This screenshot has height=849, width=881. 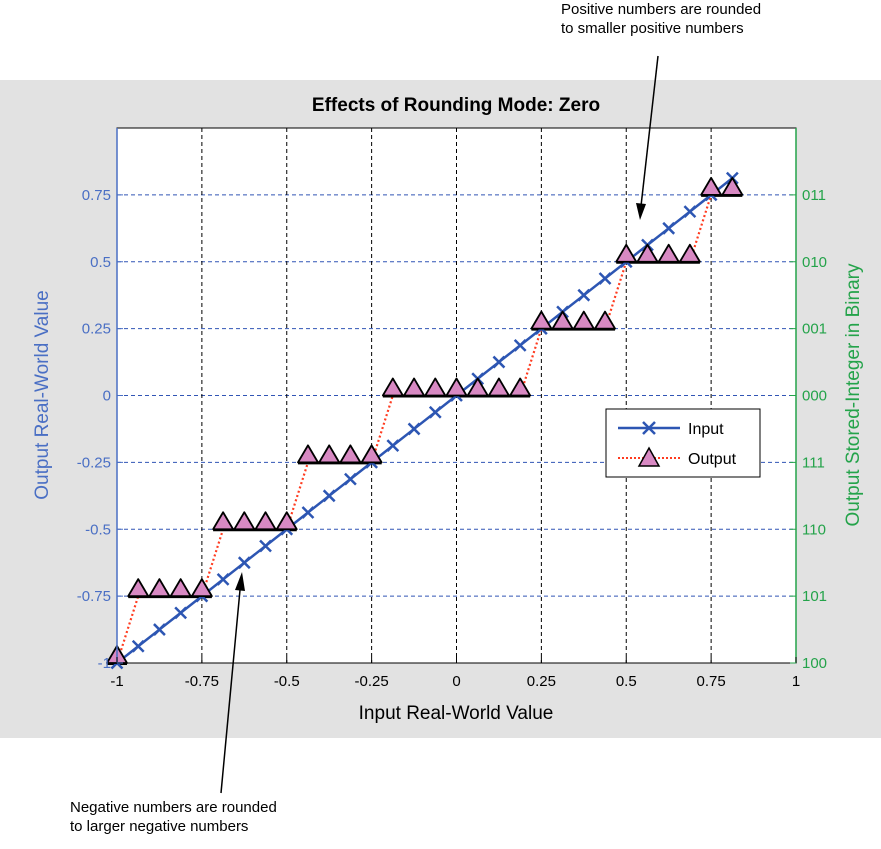 What do you see at coordinates (240, 581) in the screenshot?
I see `bottom-arrow-head` at bounding box center [240, 581].